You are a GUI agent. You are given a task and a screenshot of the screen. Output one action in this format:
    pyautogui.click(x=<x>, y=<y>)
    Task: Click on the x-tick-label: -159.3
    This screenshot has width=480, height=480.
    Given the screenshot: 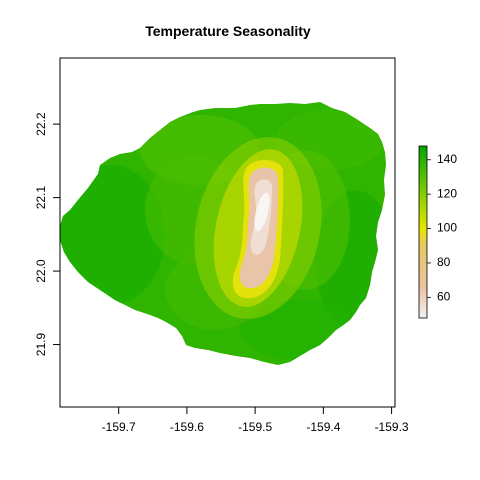 What is the action you would take?
    pyautogui.click(x=392, y=427)
    